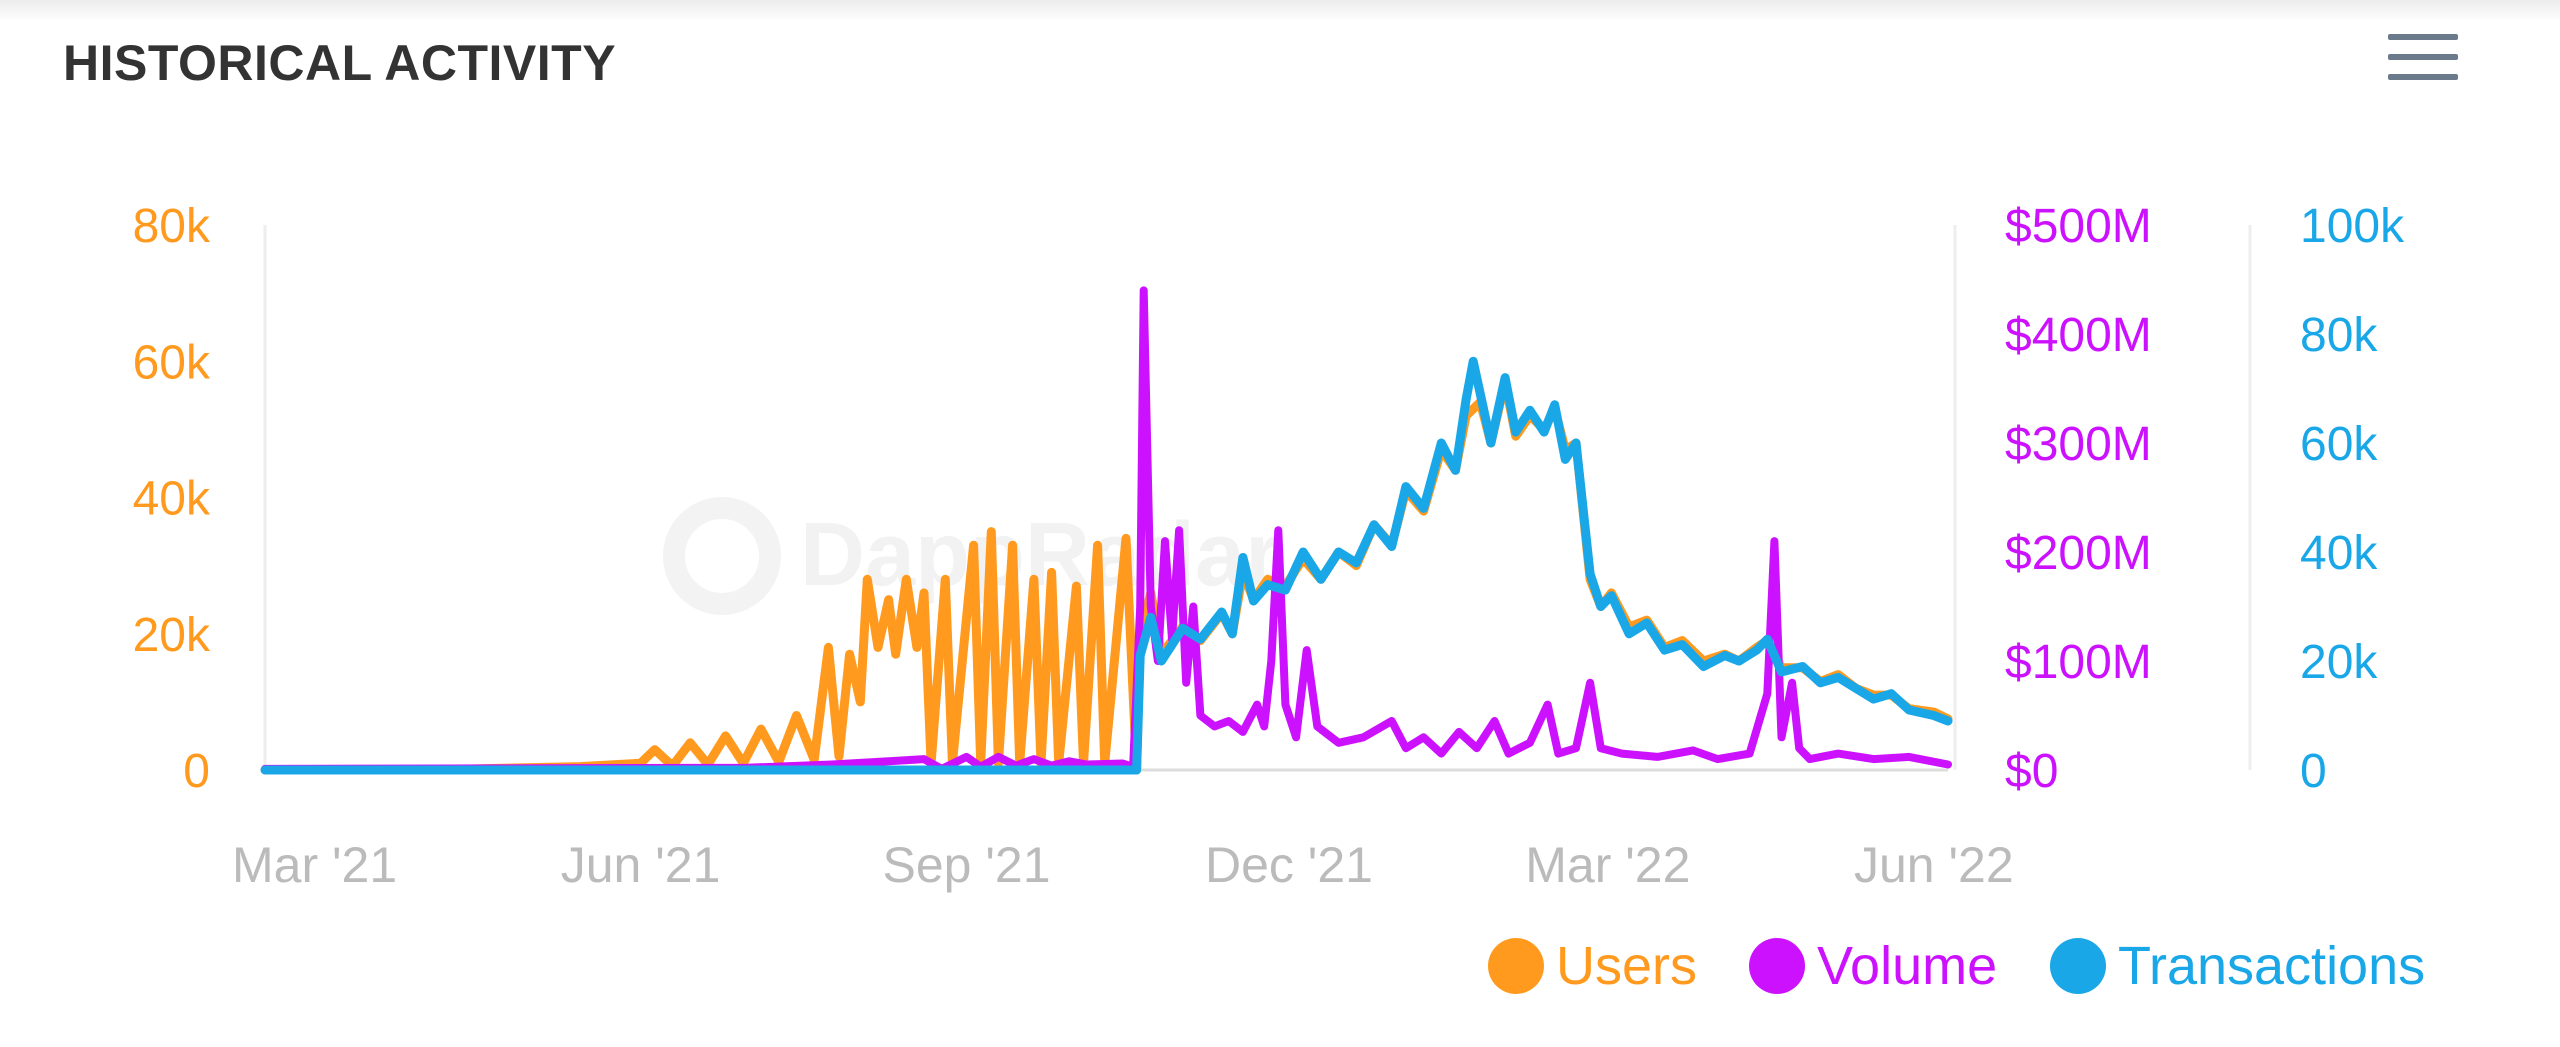 This screenshot has width=2560, height=1047. I want to click on y-tick-label-volume: $200M, so click(2078, 553).